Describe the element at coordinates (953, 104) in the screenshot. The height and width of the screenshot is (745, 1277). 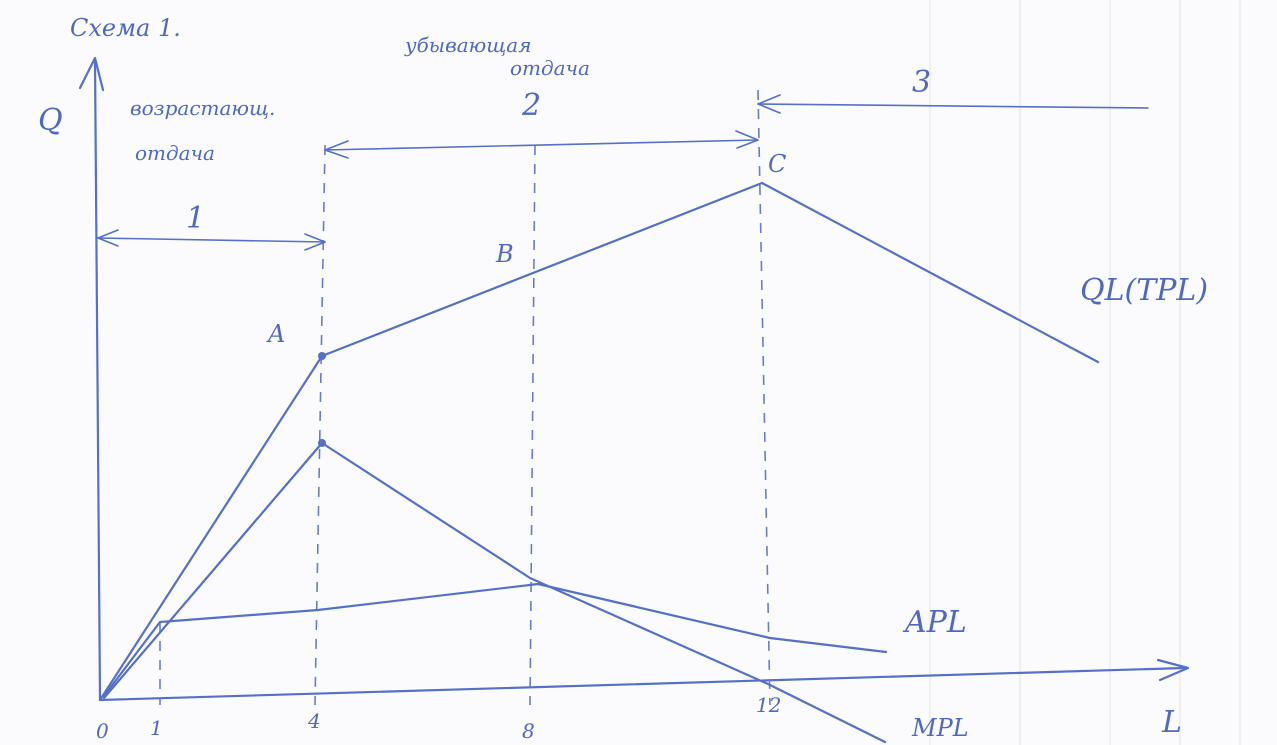
I see `stage-3-arrow` at that location.